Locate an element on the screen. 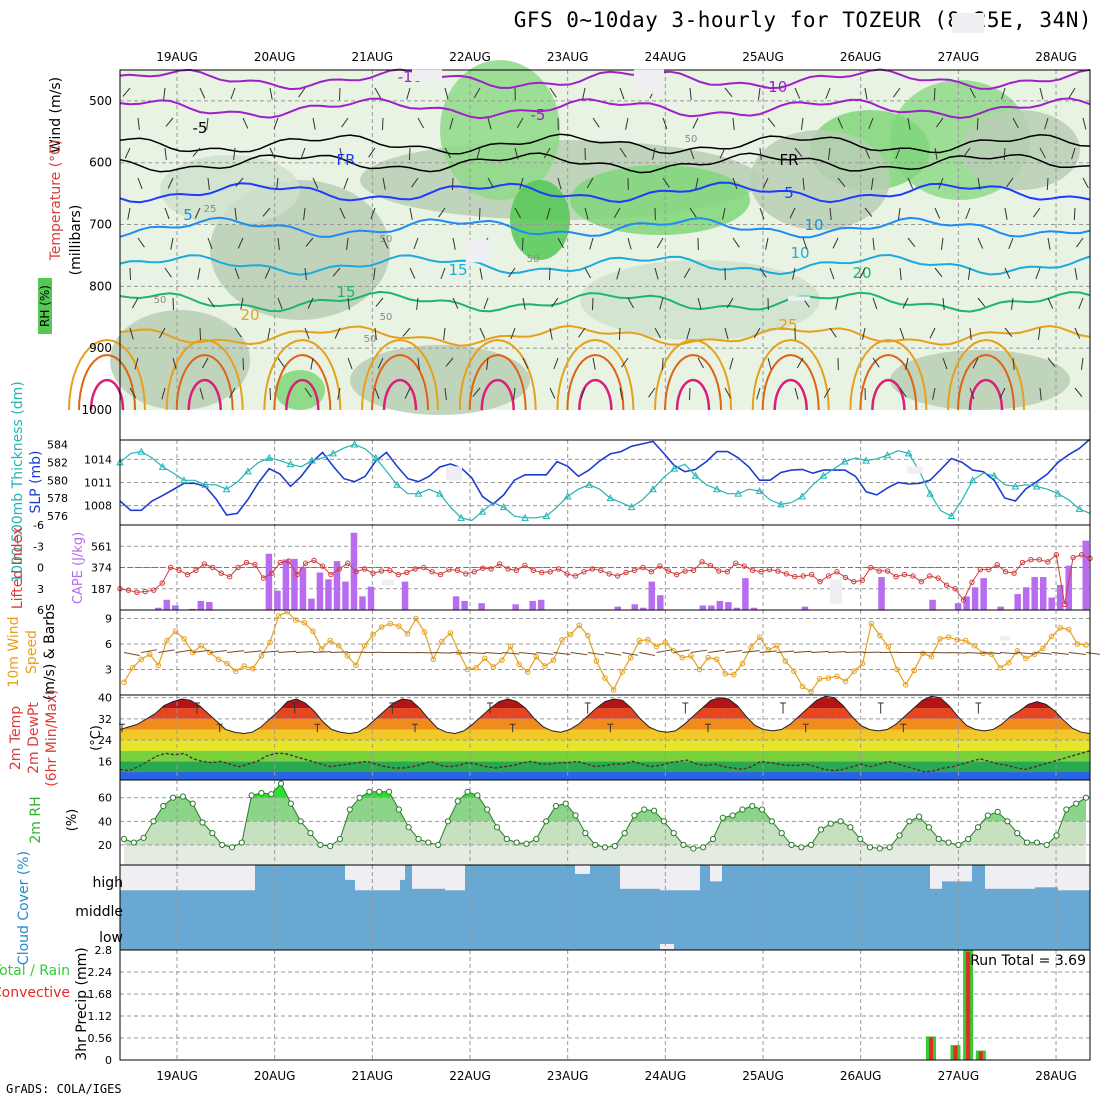 Image resolution: width=1100 pixels, height=1100 pixels. contour-label: FR is located at coordinates (788, 160).